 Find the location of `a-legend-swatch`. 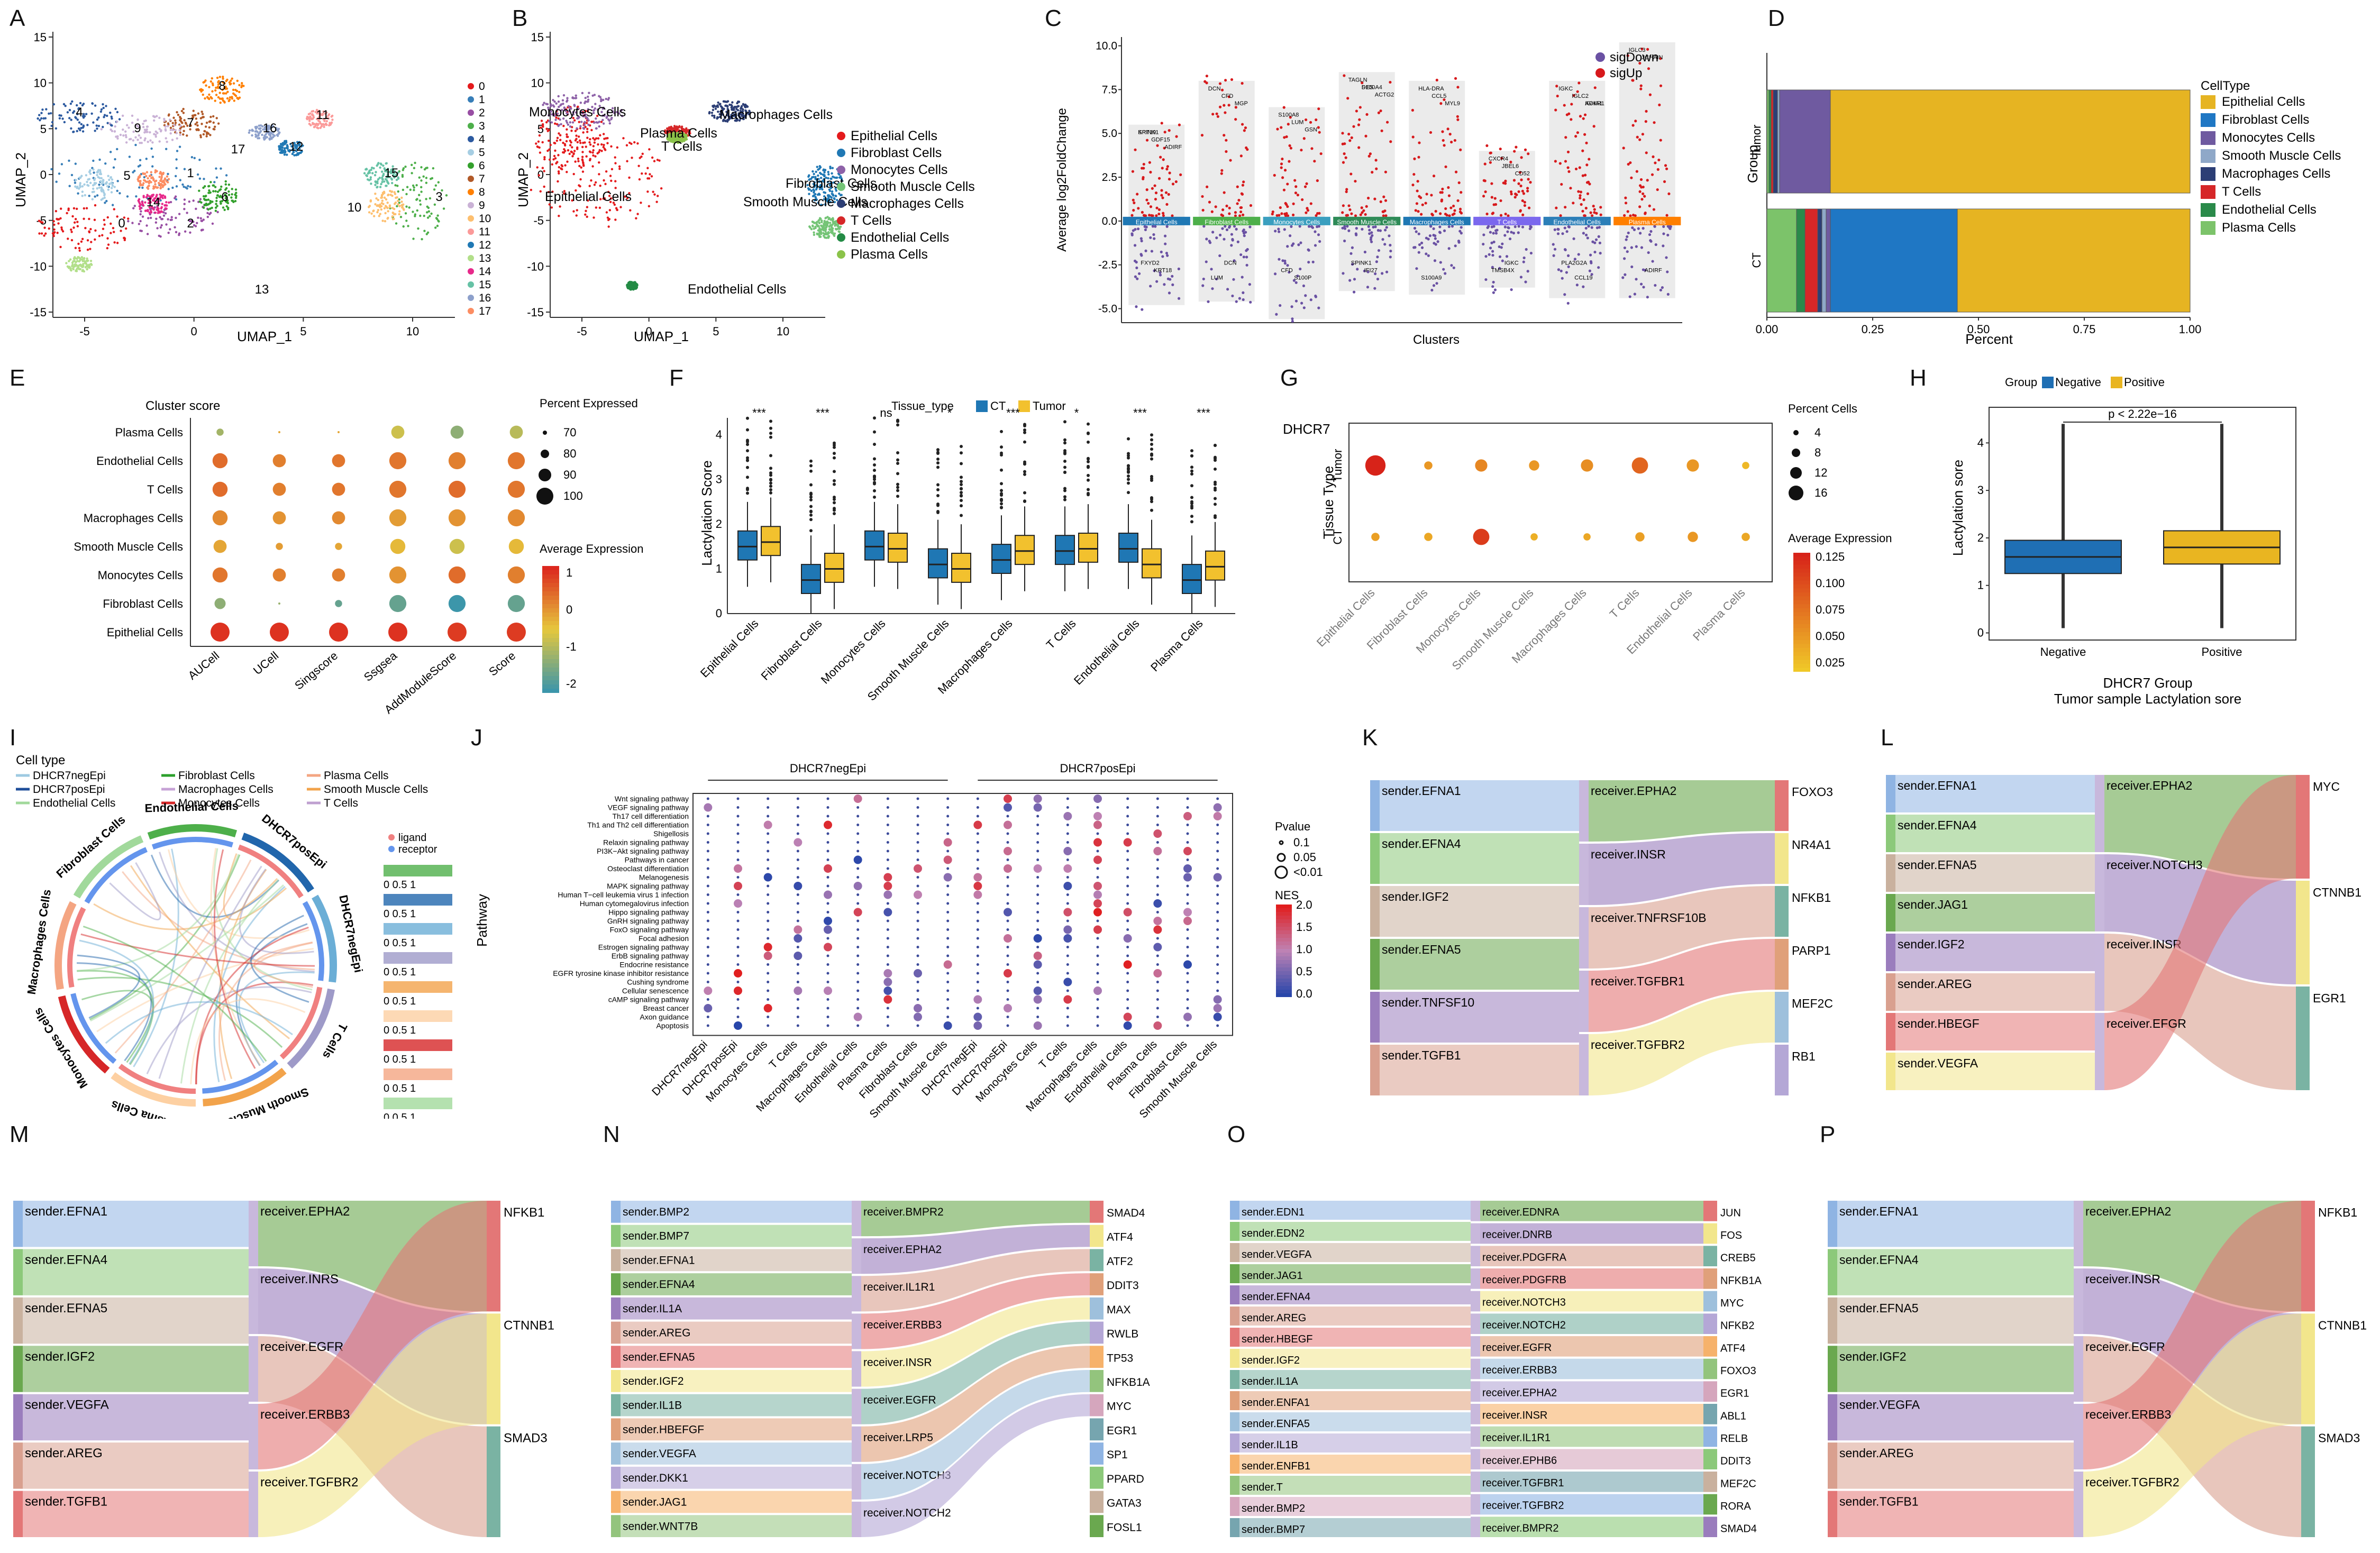

a-legend-swatch is located at coordinates (471, 258).